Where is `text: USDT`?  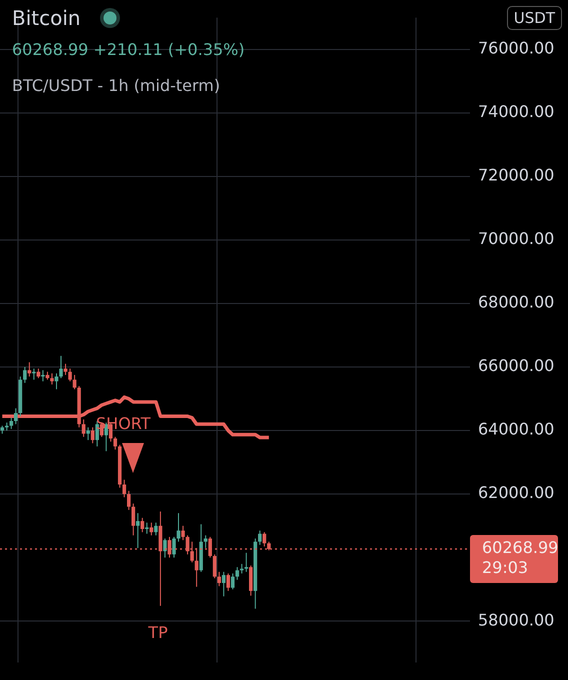 text: USDT is located at coordinates (534, 18).